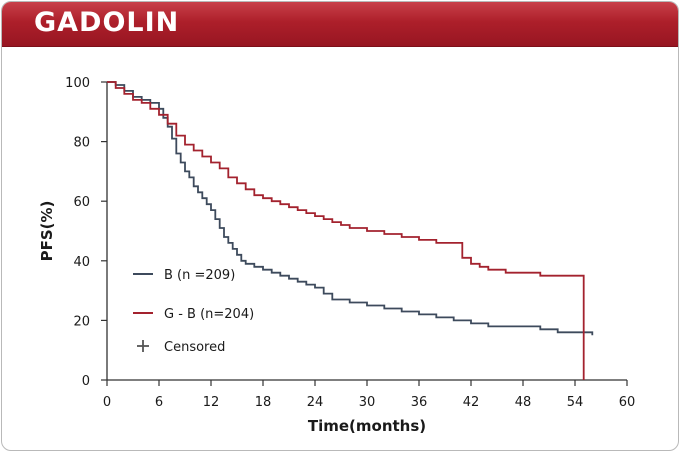  Describe the element at coordinates (209, 314) in the screenshot. I see `legend-label: G - B (n=204)` at that location.